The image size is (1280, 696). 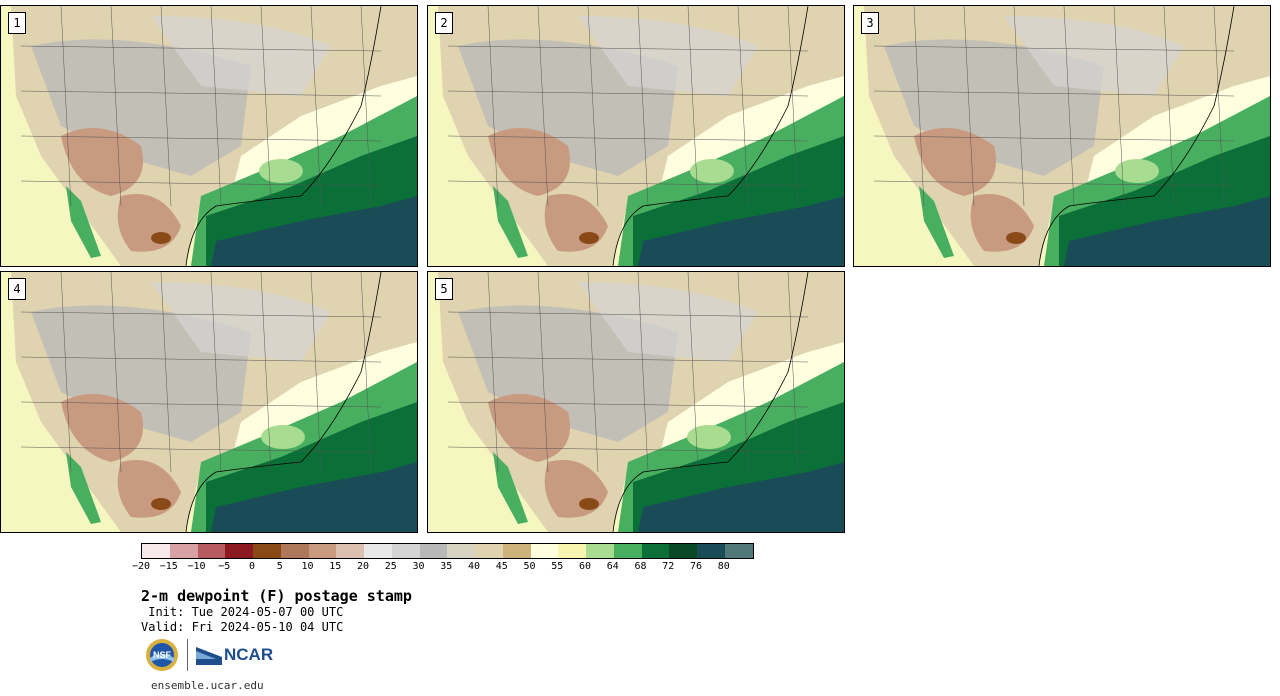 What do you see at coordinates (242, 612) in the screenshot?
I see `init-time: Init: Tue 2024-05-07 00 UTC` at bounding box center [242, 612].